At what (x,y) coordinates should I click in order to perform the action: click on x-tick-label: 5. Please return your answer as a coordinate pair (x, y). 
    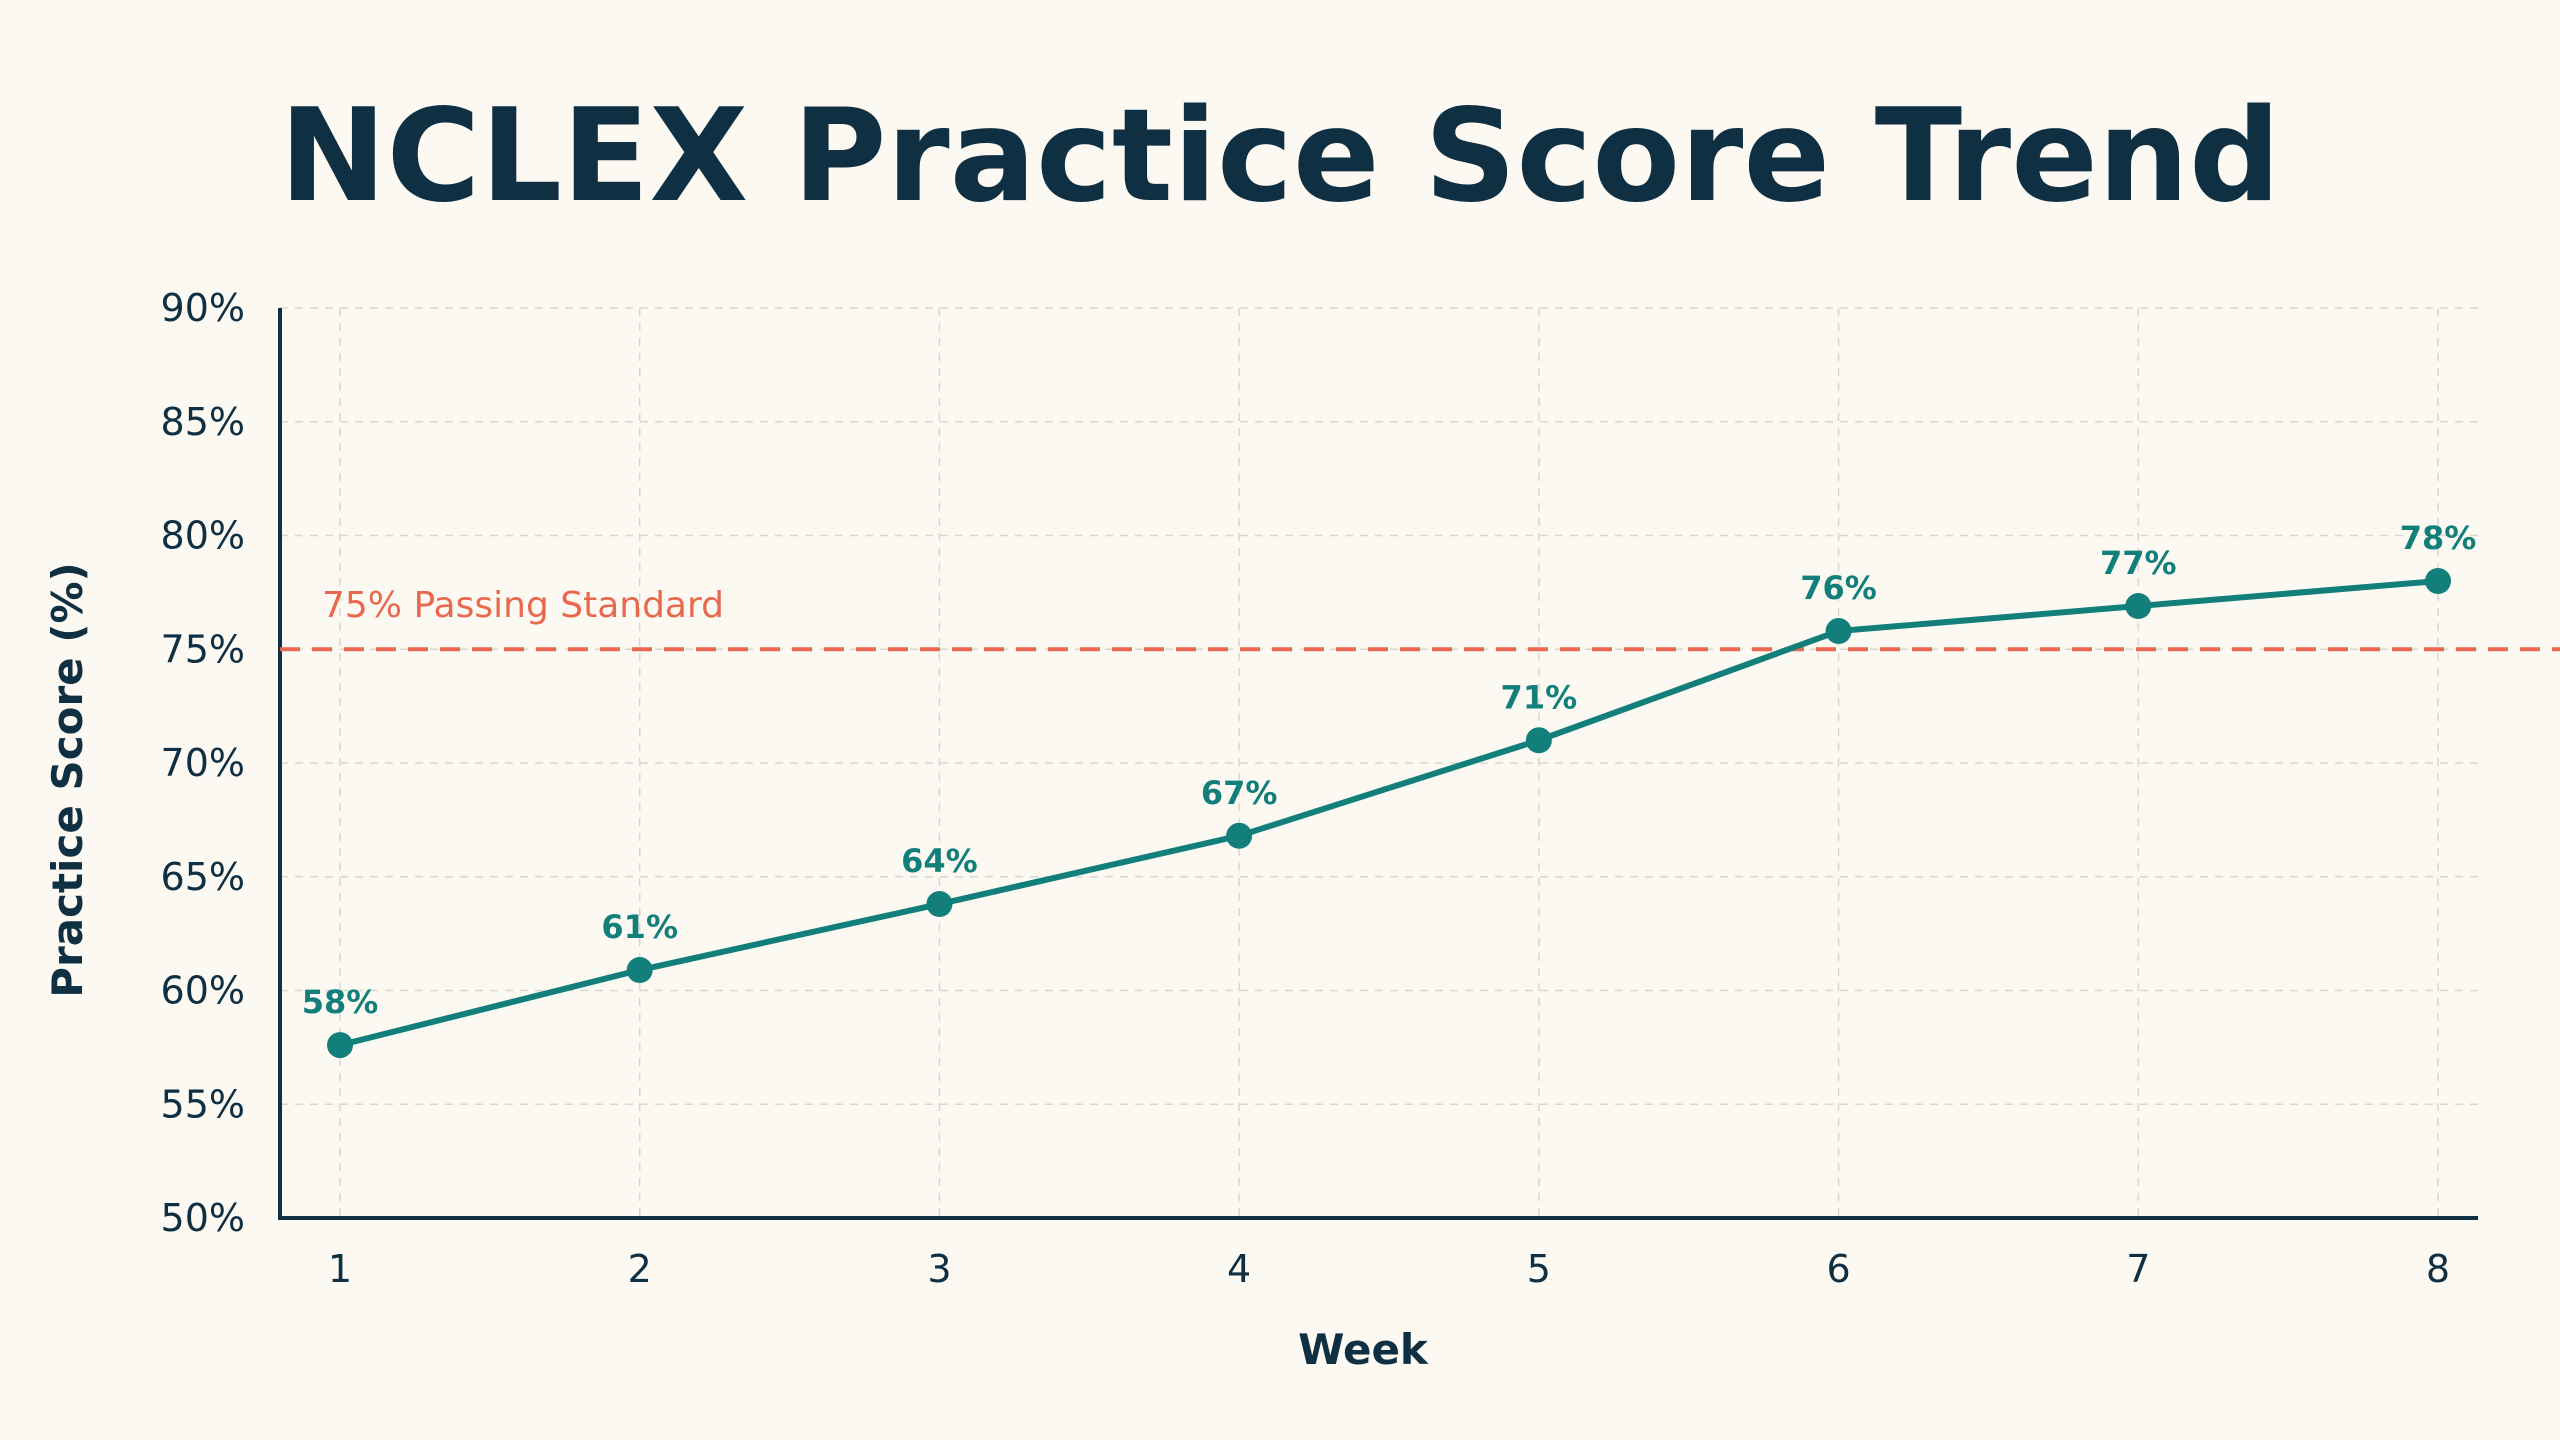
    Looking at the image, I should click on (1539, 1269).